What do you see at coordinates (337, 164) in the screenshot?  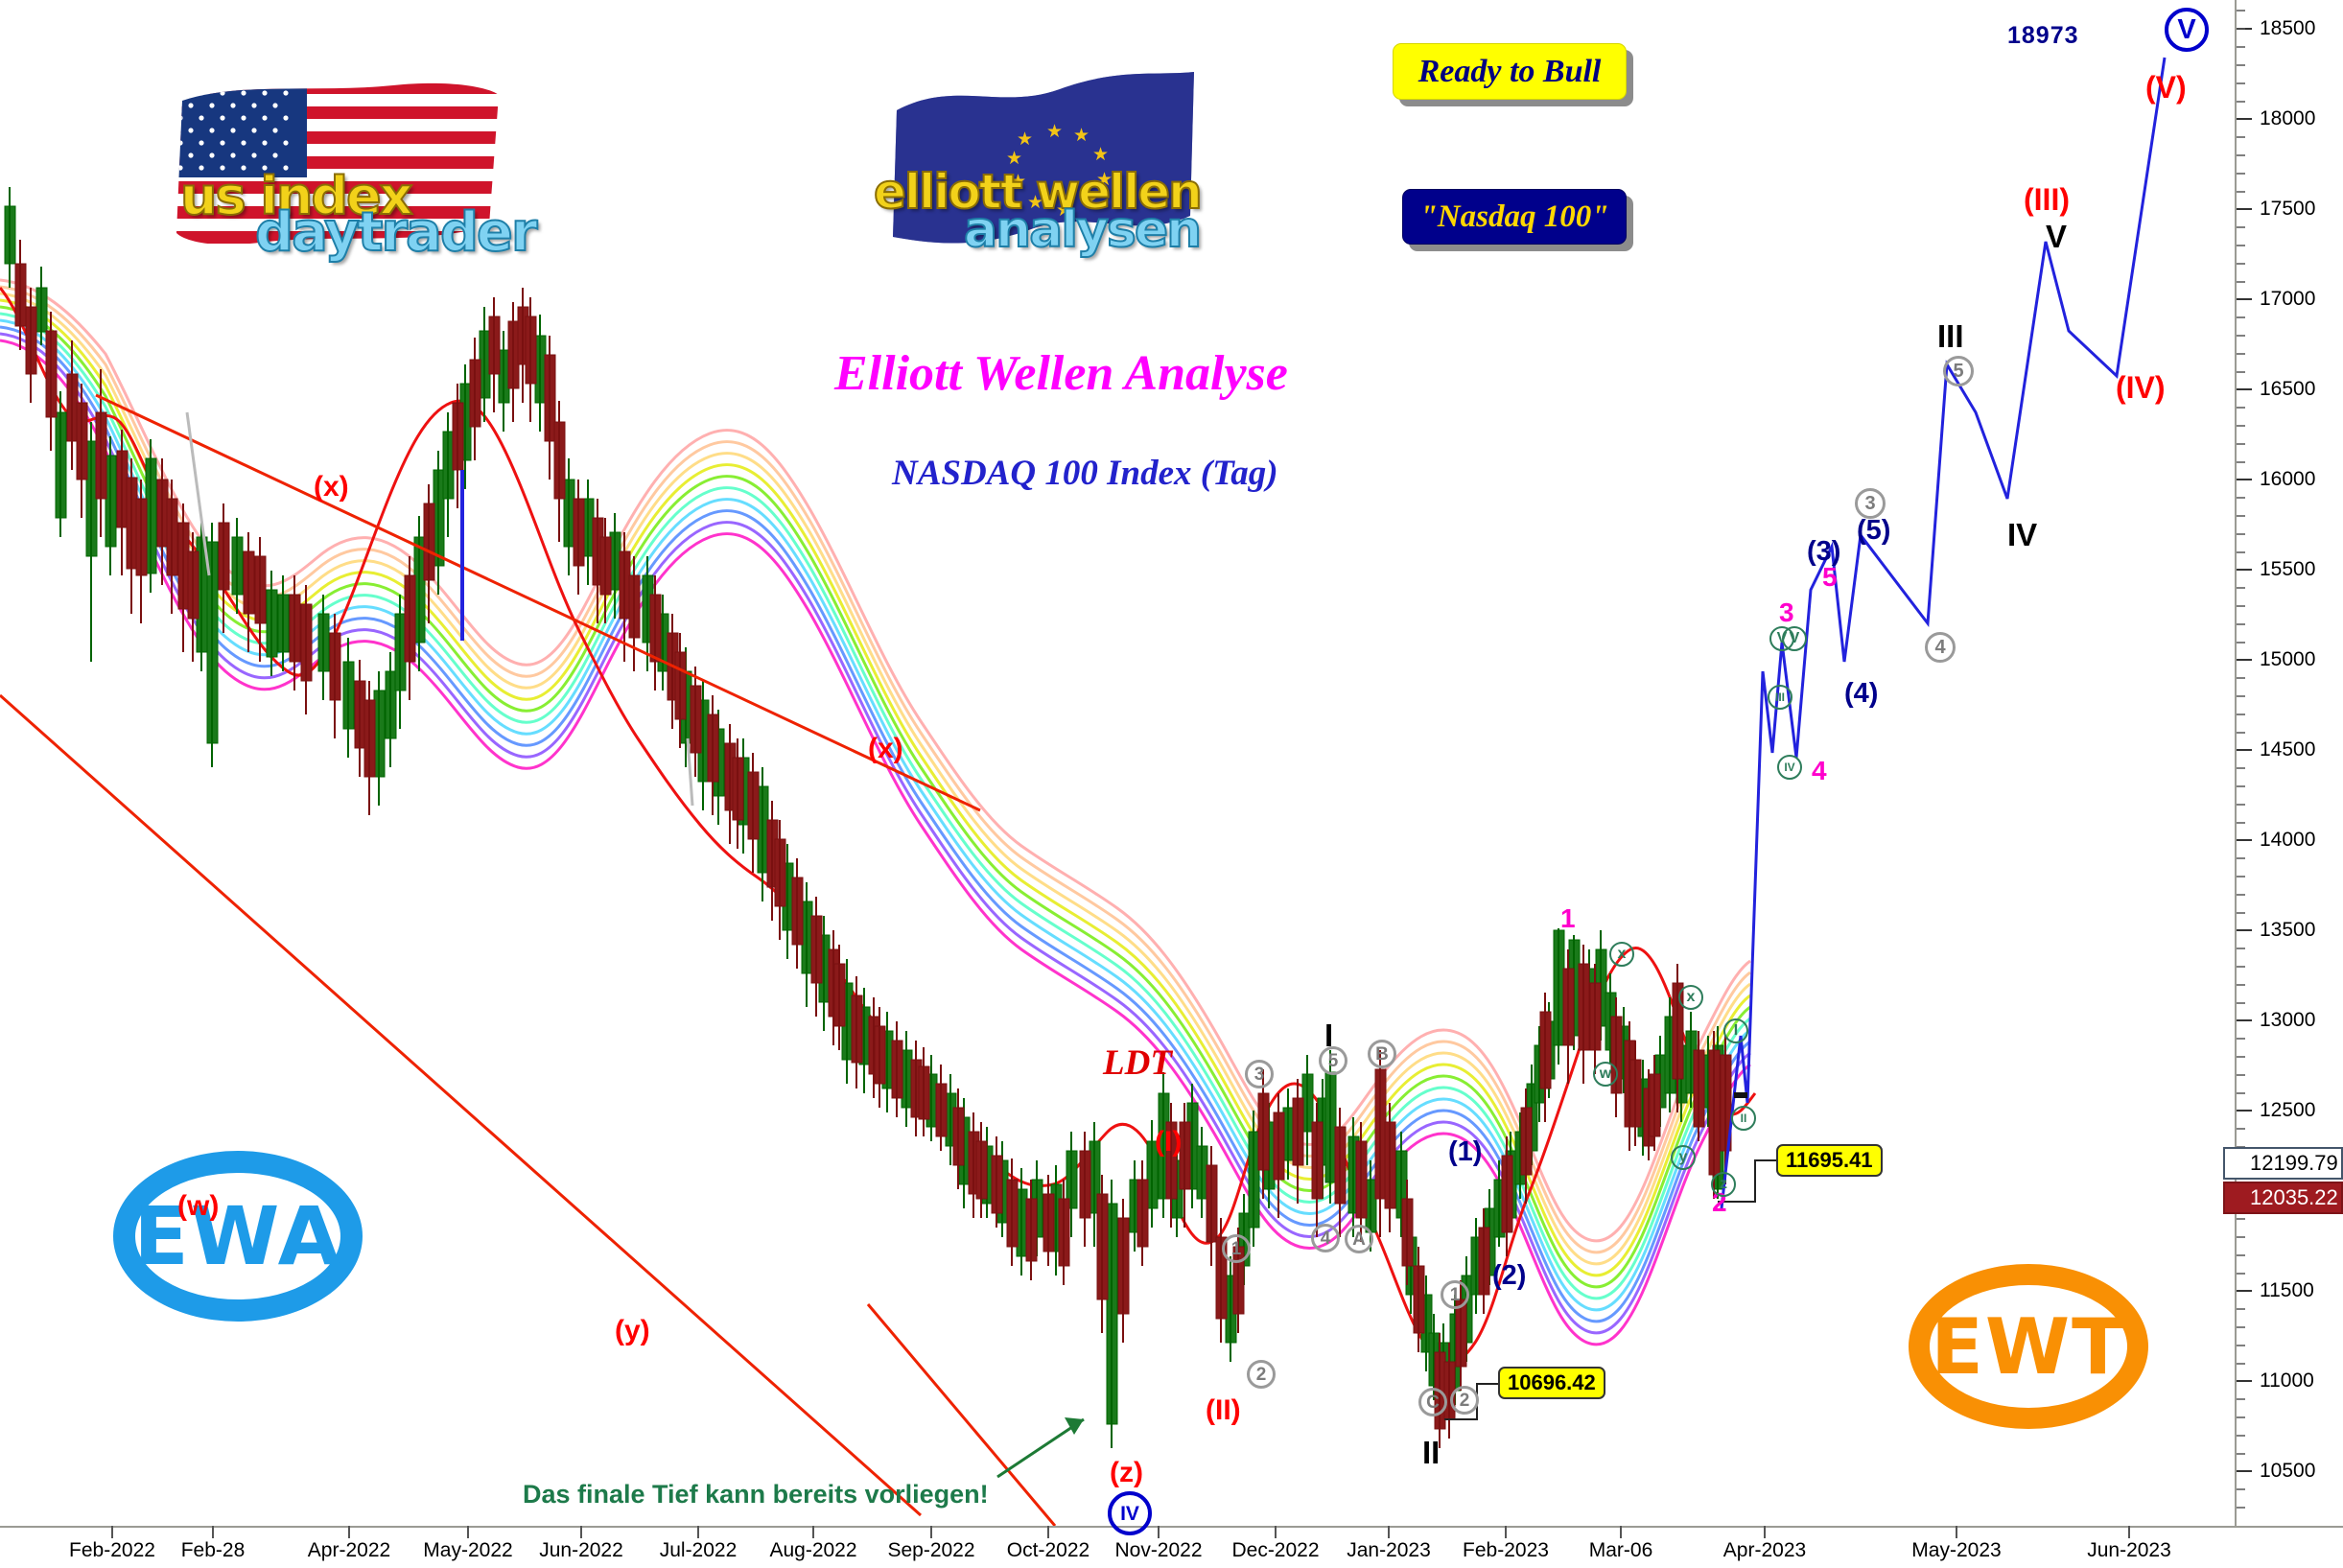 I see `us-flag-icon` at bounding box center [337, 164].